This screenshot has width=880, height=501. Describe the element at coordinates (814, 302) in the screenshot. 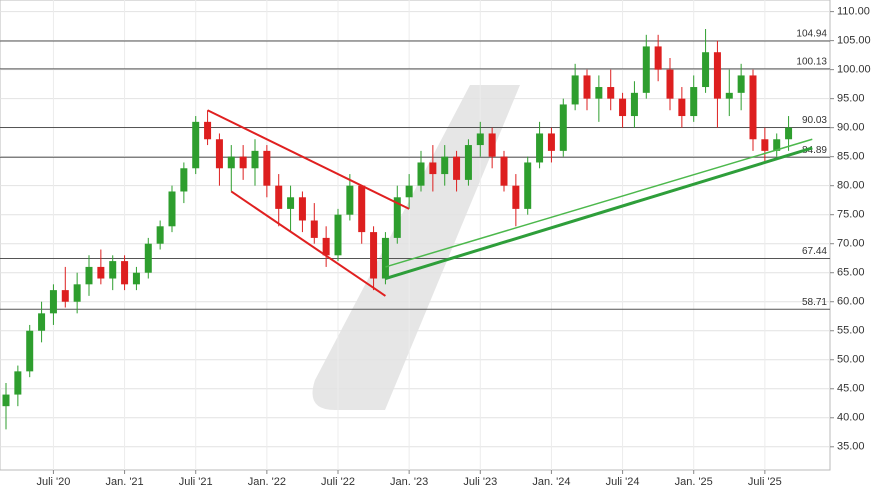

I see `level-label: 58.71` at that location.